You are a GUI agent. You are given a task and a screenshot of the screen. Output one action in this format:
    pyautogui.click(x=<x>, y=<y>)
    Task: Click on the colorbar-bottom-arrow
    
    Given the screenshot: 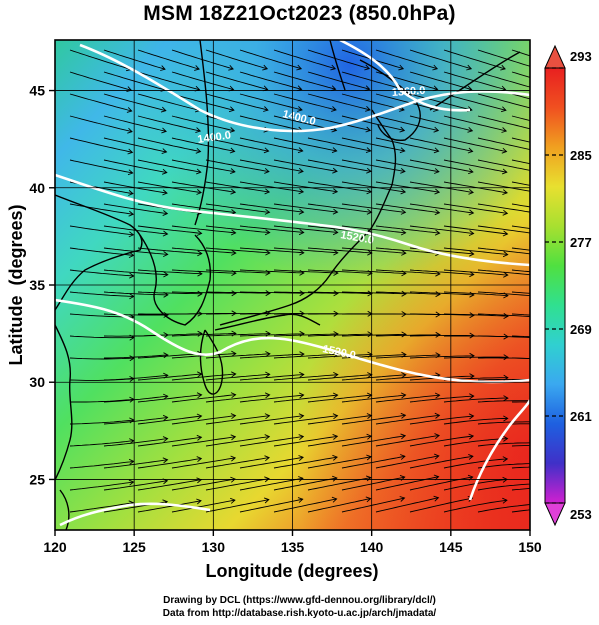 What is the action you would take?
    pyautogui.click(x=555, y=514)
    